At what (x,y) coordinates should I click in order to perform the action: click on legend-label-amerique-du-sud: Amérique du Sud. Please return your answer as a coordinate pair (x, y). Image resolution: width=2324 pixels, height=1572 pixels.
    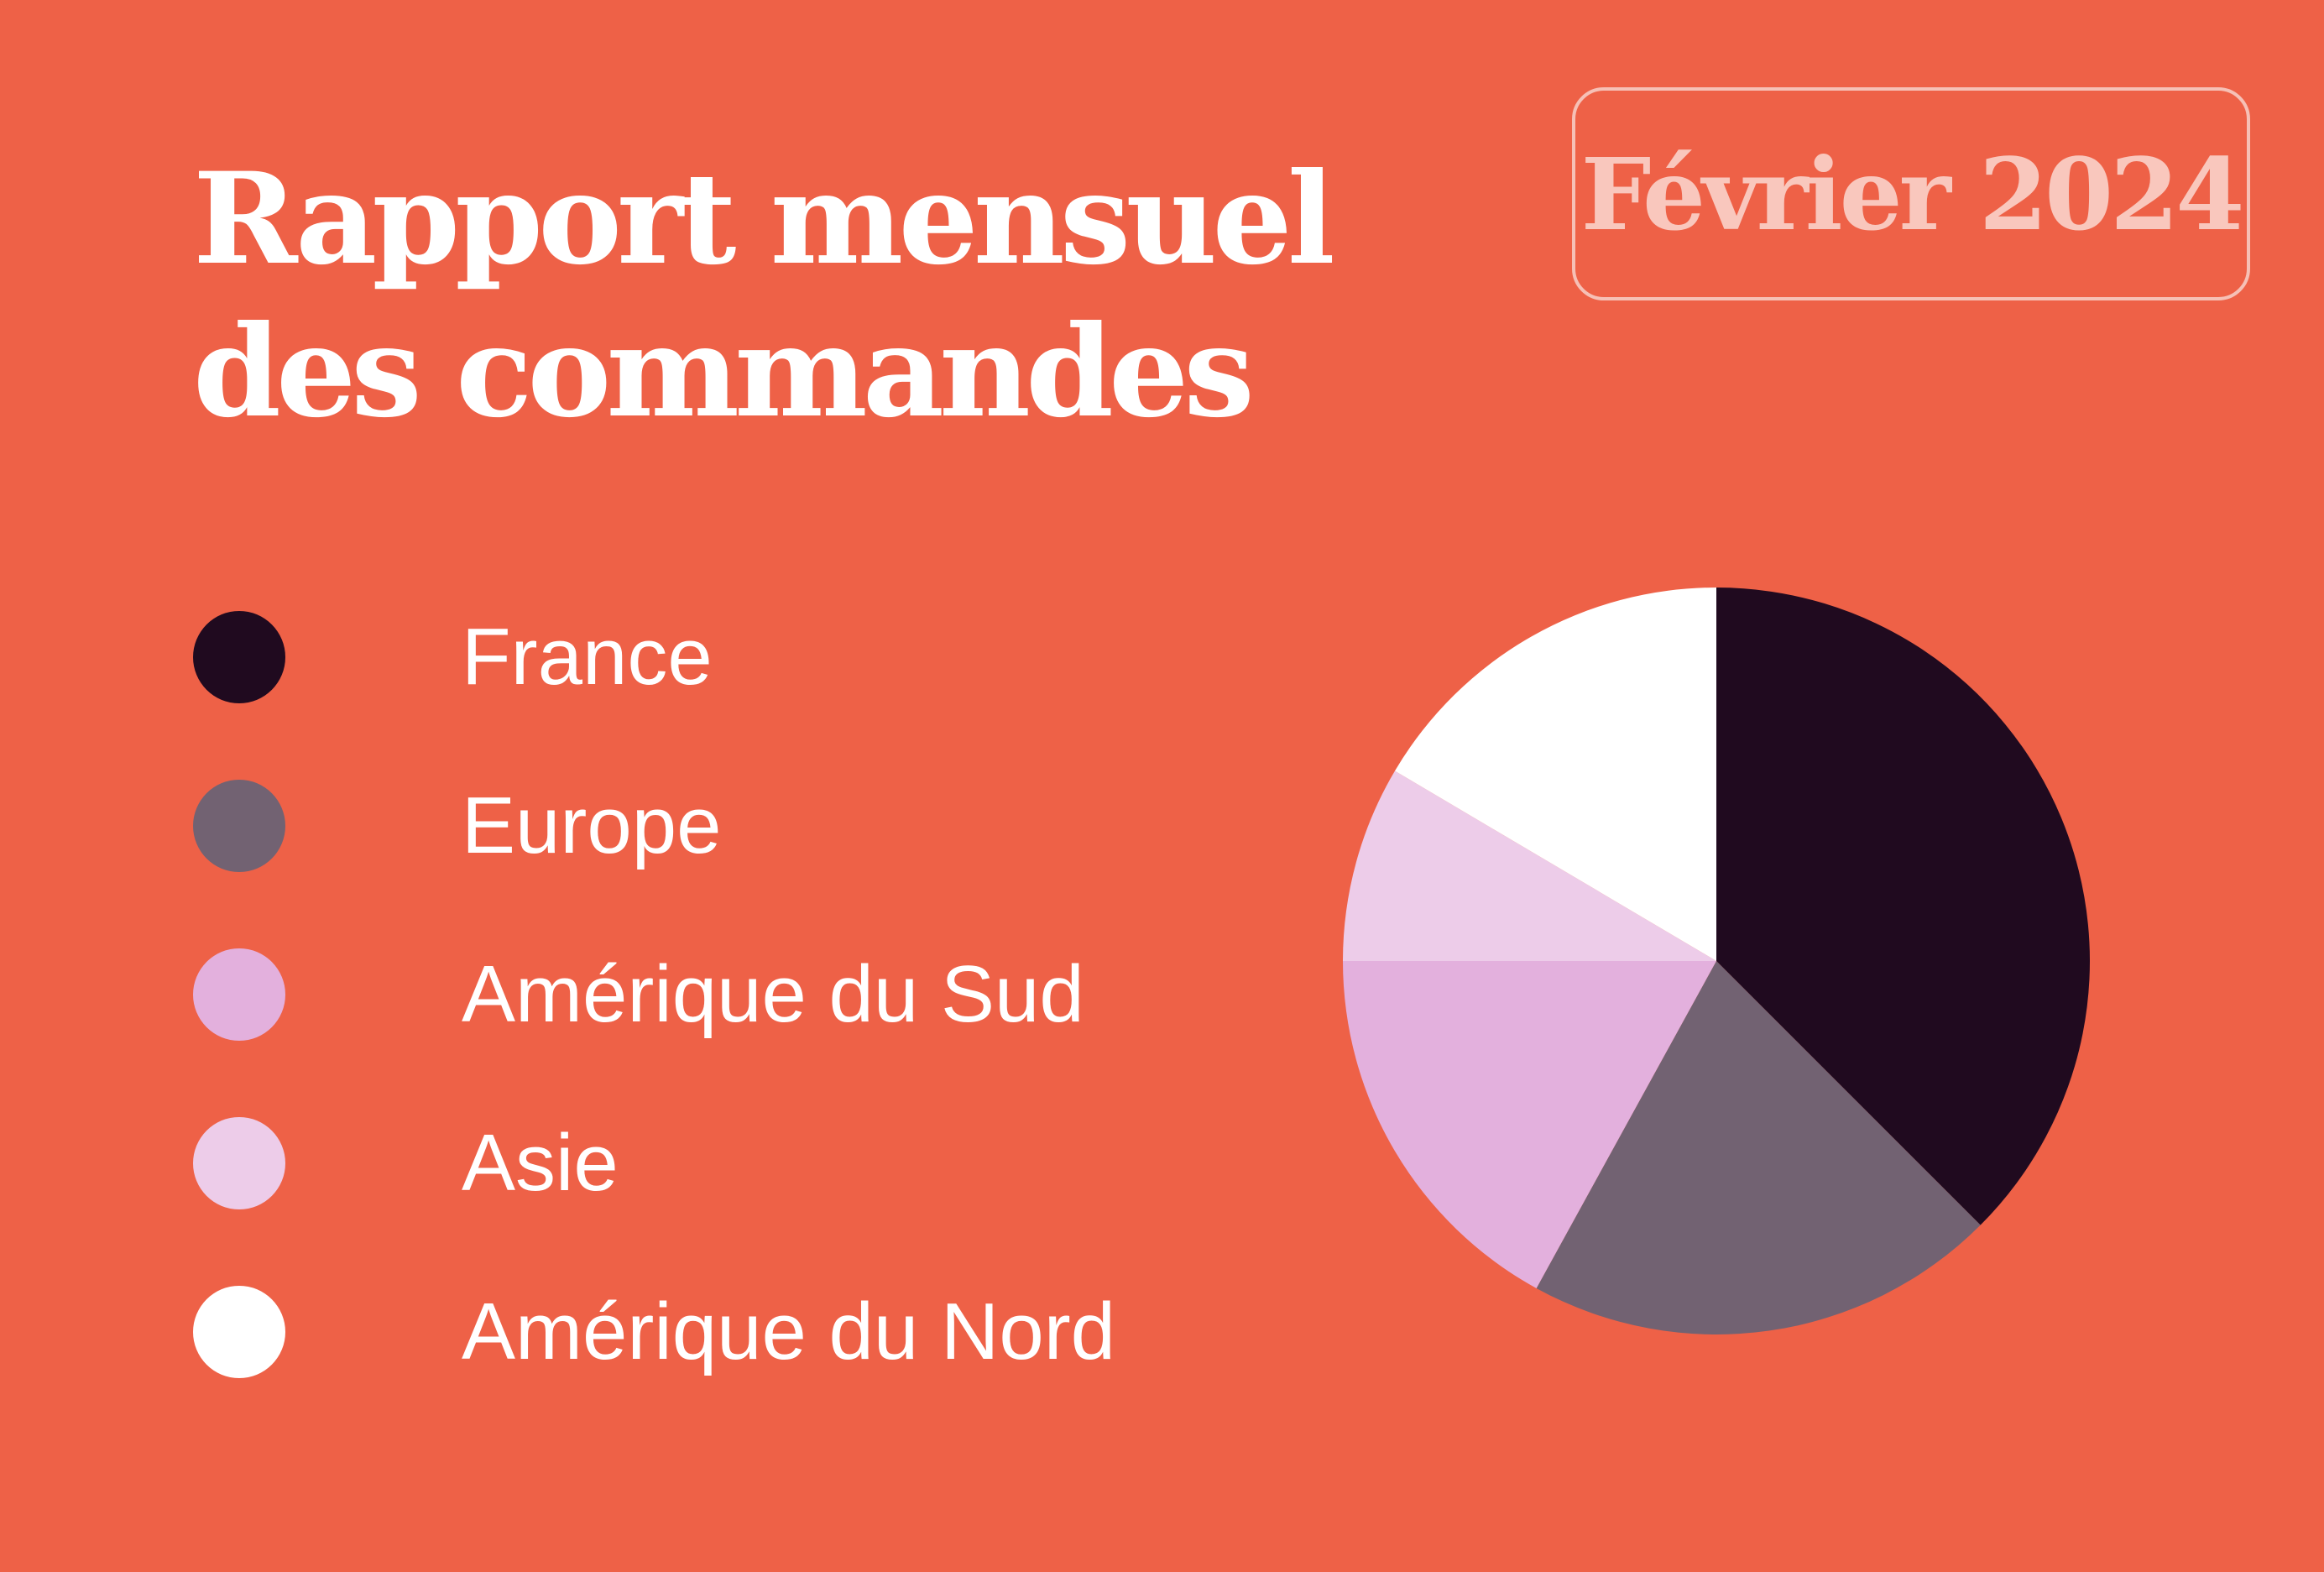
    Looking at the image, I should click on (773, 994).